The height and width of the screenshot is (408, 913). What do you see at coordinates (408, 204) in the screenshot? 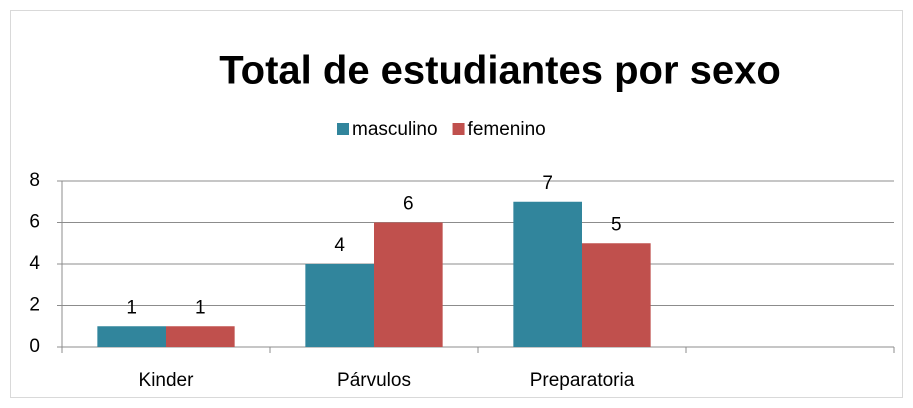
I see `data-label: 6` at bounding box center [408, 204].